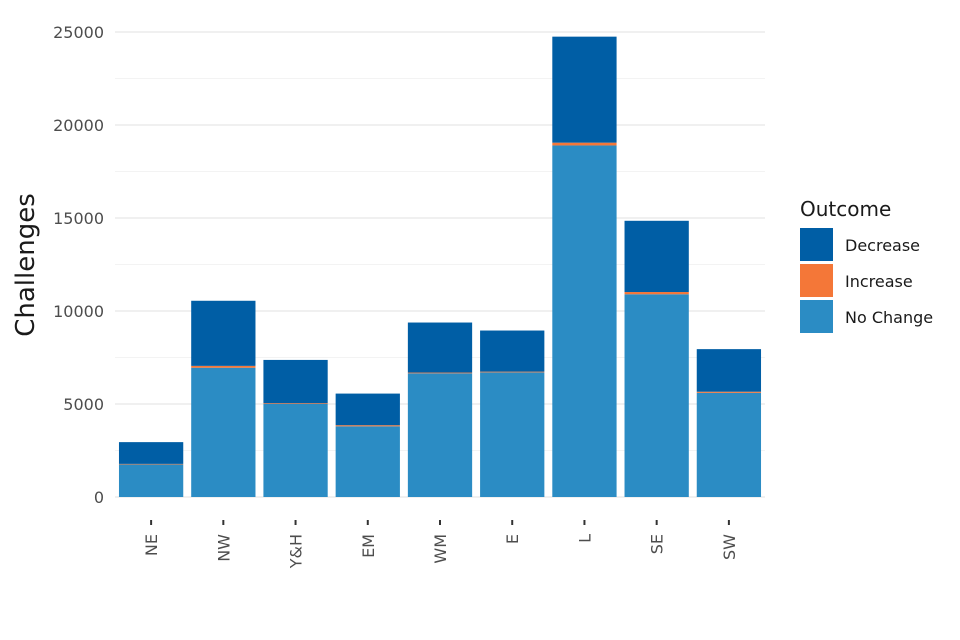 This screenshot has height=640, width=960. I want to click on x-tick-label: NE, so click(151, 545).